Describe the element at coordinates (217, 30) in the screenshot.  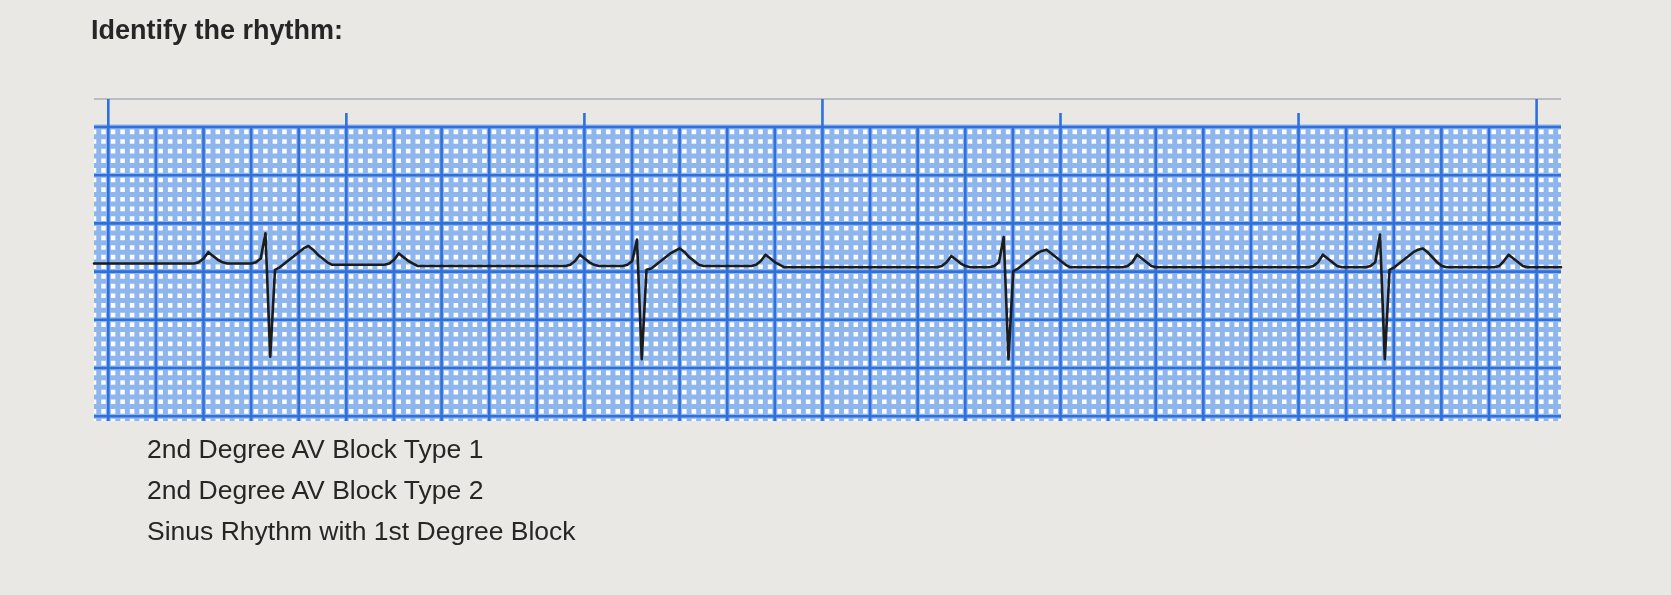
I see `chart-title: Identify the rhythm:` at that location.